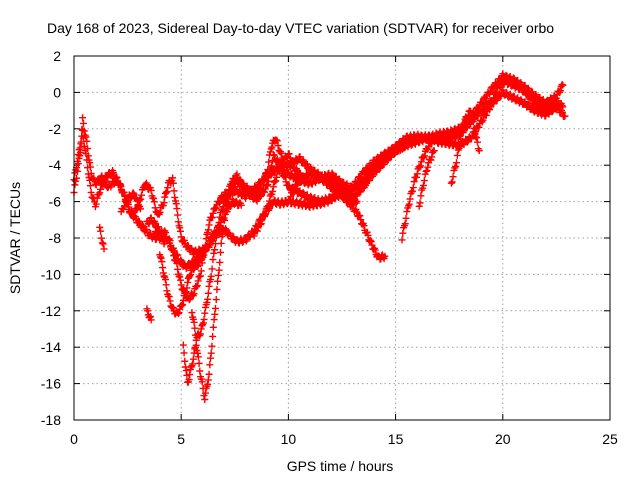 This screenshot has width=640, height=480. I want to click on y-tick-label: 2, so click(57, 56).